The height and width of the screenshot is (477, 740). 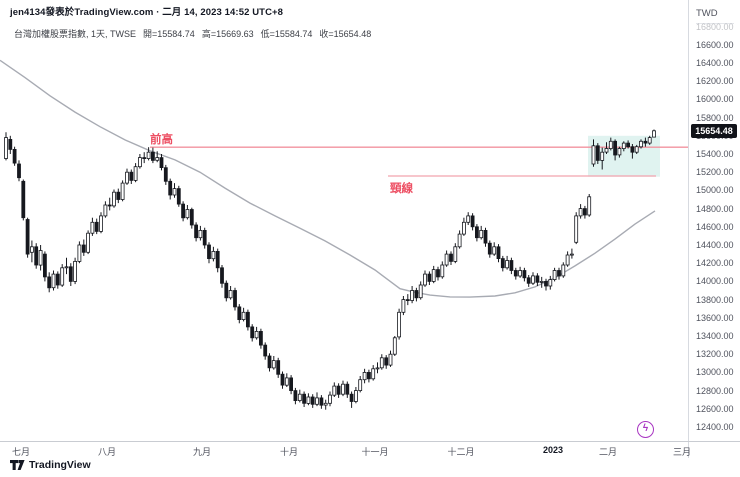 I want to click on symbol-title: 台灣加權股票指數, 1天, TWSE, so click(x=75, y=34).